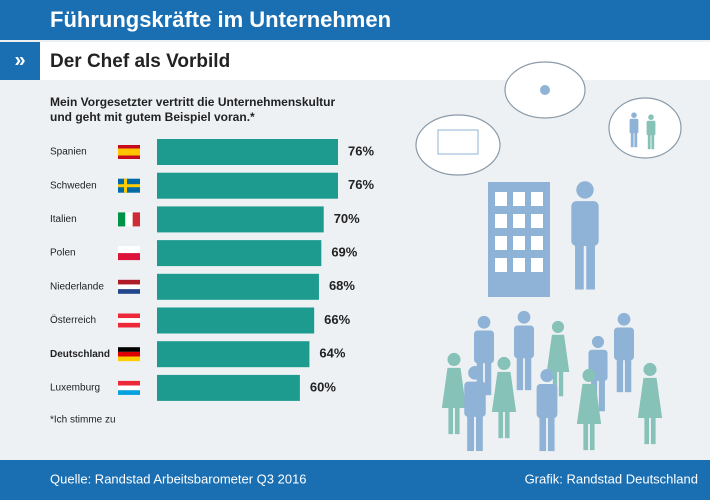 The width and height of the screenshot is (710, 500). What do you see at coordinates (73, 320) in the screenshot?
I see `category-label: Österreich` at bounding box center [73, 320].